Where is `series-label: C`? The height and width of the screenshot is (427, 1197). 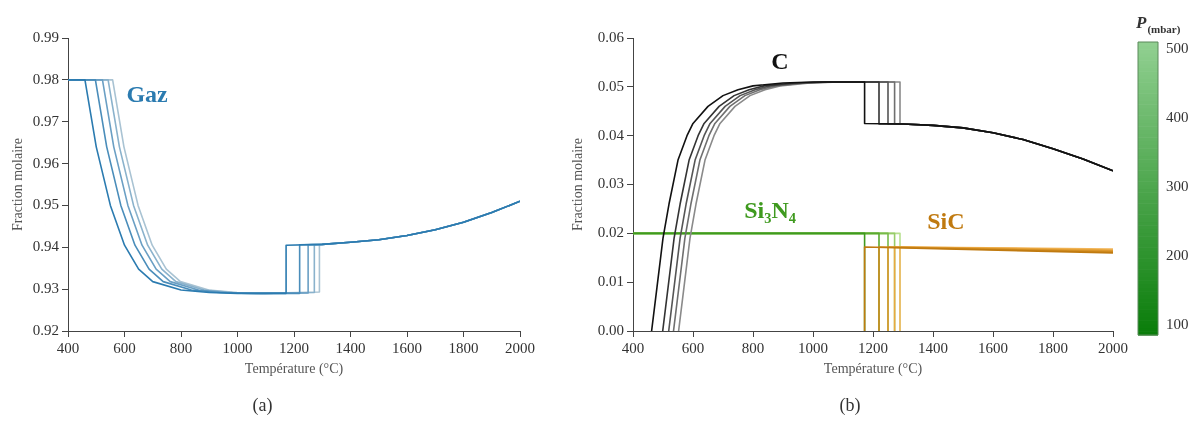 series-label: C is located at coordinates (780, 61).